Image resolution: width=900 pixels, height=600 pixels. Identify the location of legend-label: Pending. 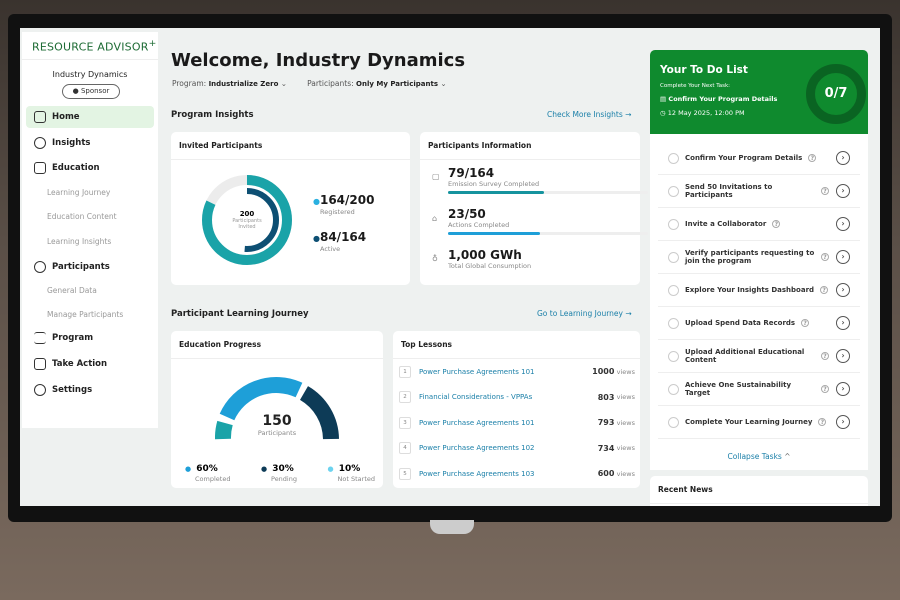
(284, 479).